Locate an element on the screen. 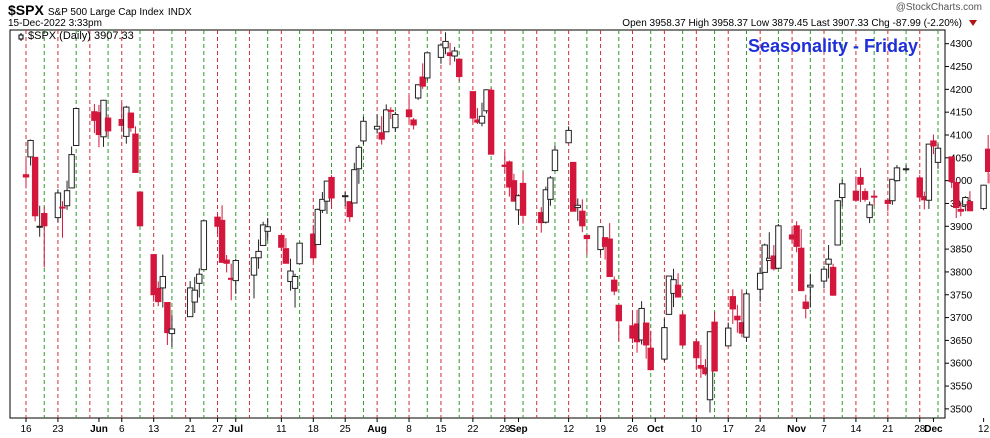 Image resolution: width=990 pixels, height=438 pixels. y-tick-label: 4050 is located at coordinates (961, 158).